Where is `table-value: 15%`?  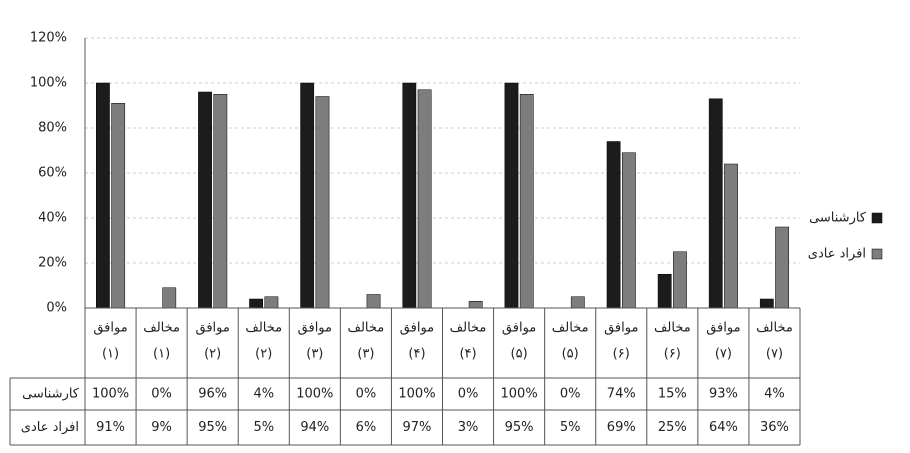
table-value: 15% is located at coordinates (672, 394).